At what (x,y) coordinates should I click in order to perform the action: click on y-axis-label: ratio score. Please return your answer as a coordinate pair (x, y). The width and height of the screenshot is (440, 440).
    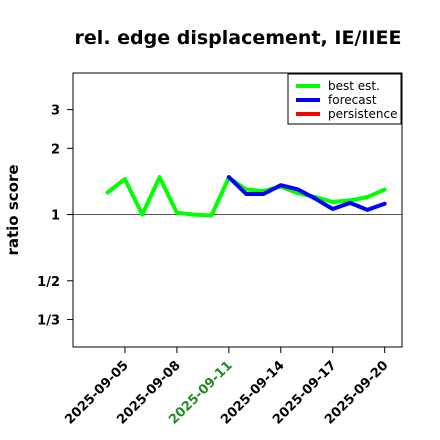
    Looking at the image, I should click on (13, 209).